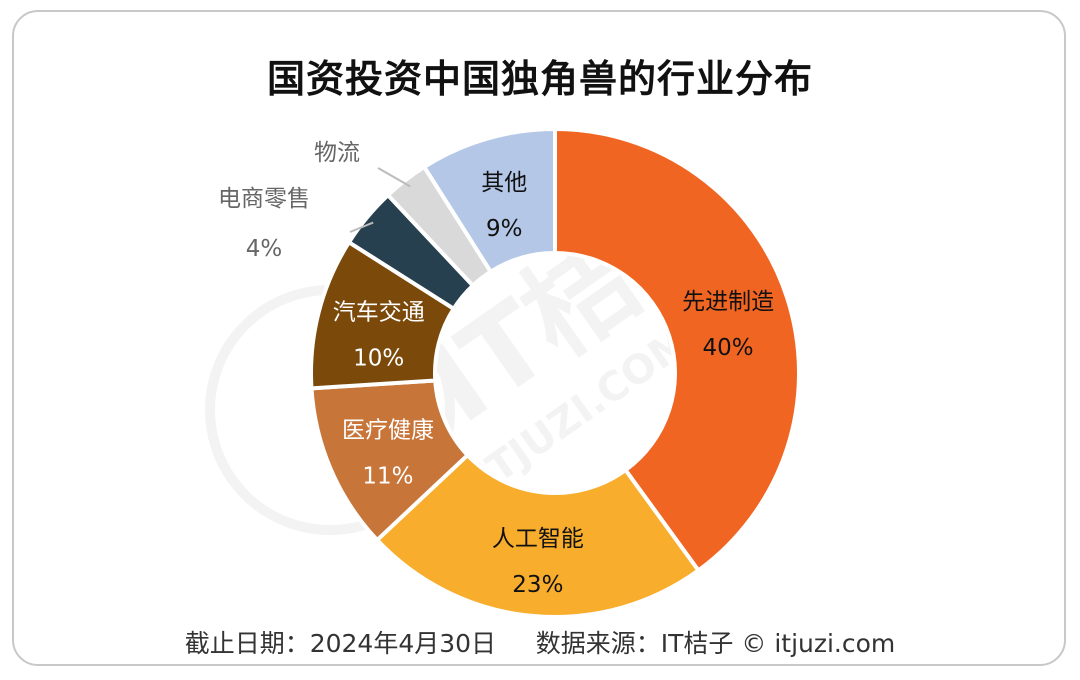  Describe the element at coordinates (538, 539) in the screenshot. I see `slice-label-2: 人工智能` at that location.